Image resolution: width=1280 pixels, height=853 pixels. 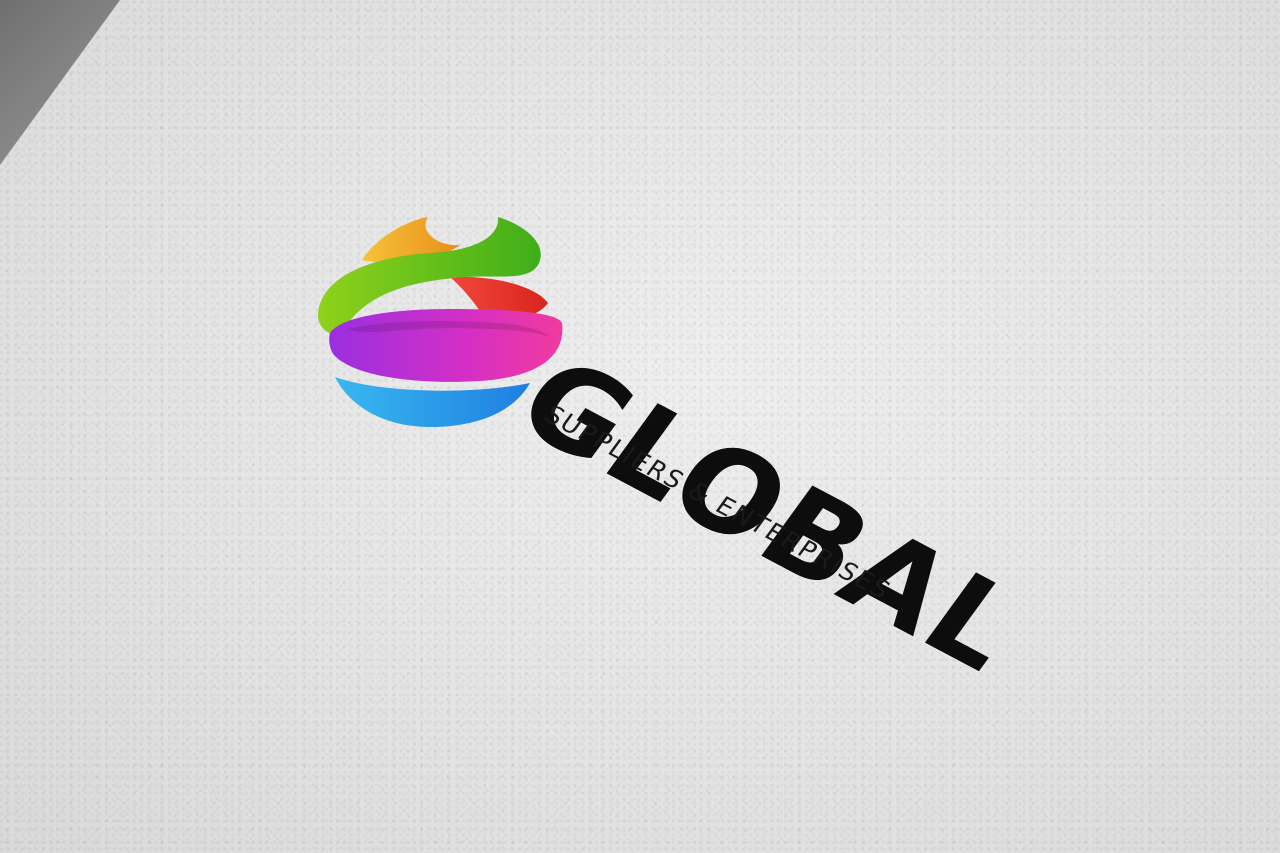 I want to click on band-inner-shadow, so click(x=449, y=329).